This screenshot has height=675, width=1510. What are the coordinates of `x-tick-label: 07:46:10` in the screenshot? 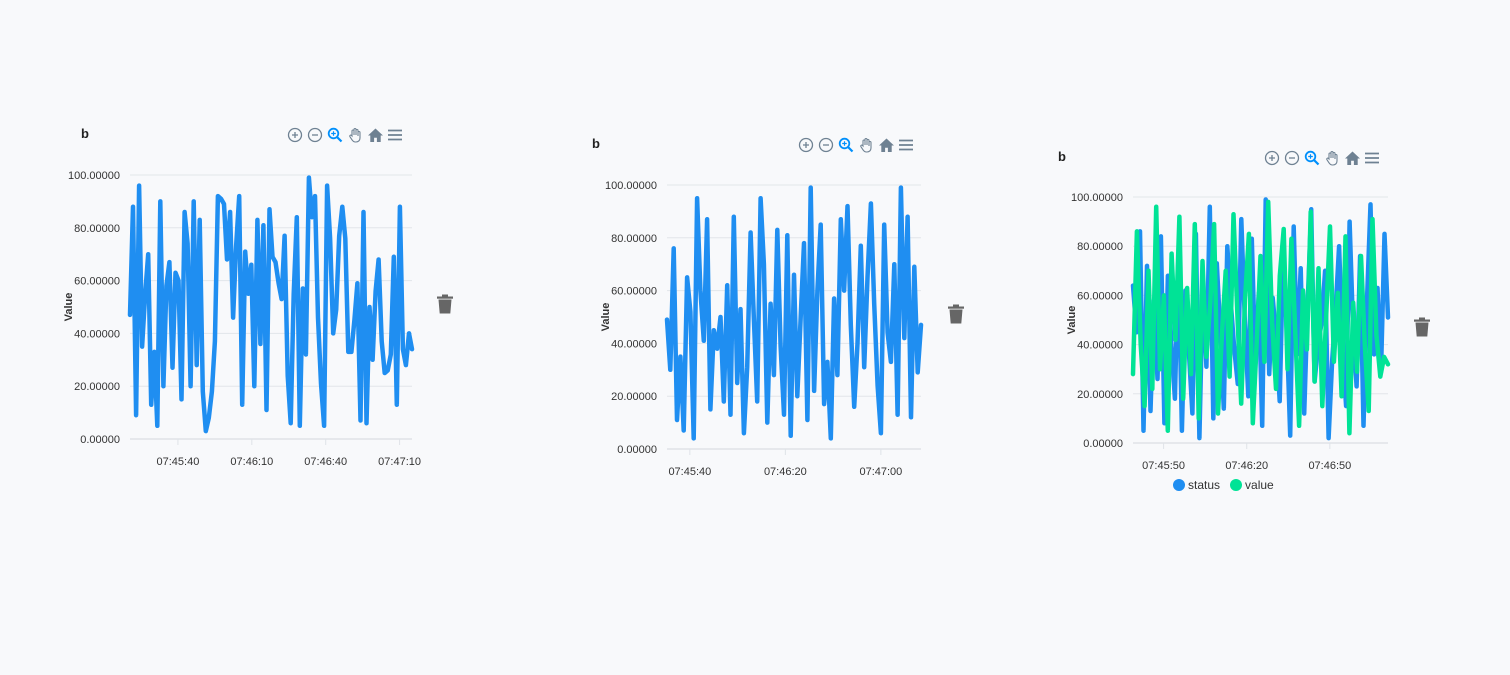 It's located at (251, 462).